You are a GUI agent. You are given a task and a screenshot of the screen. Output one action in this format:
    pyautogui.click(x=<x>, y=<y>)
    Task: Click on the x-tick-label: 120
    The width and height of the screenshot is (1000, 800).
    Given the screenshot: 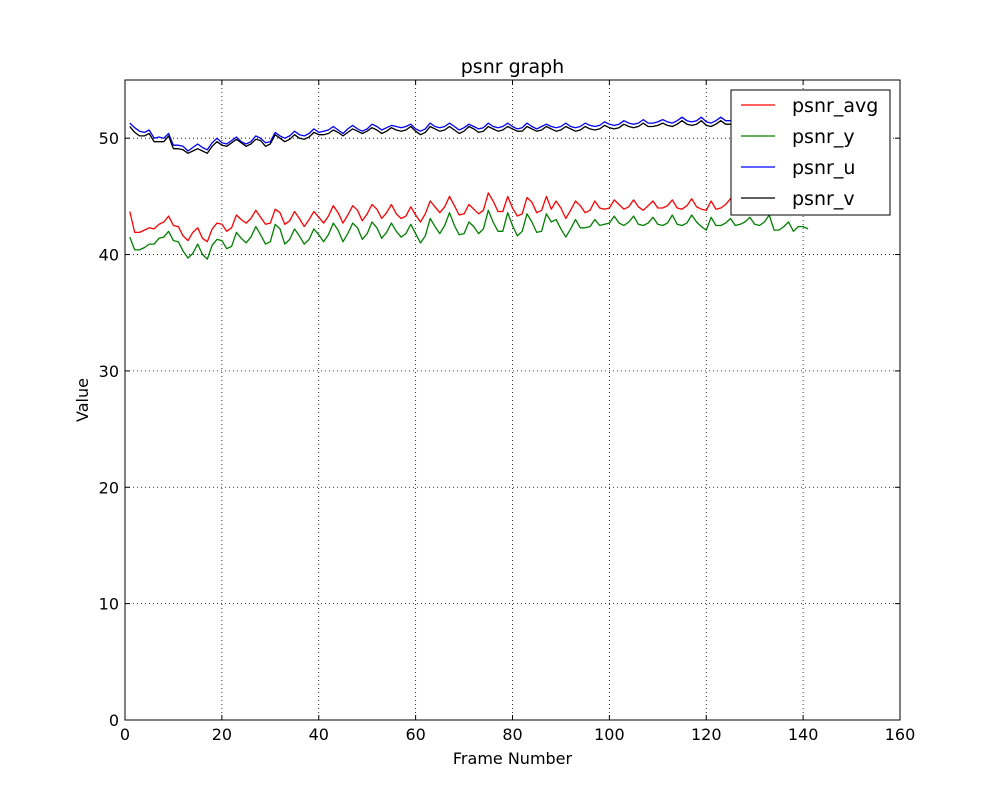 What is the action you would take?
    pyautogui.click(x=706, y=734)
    